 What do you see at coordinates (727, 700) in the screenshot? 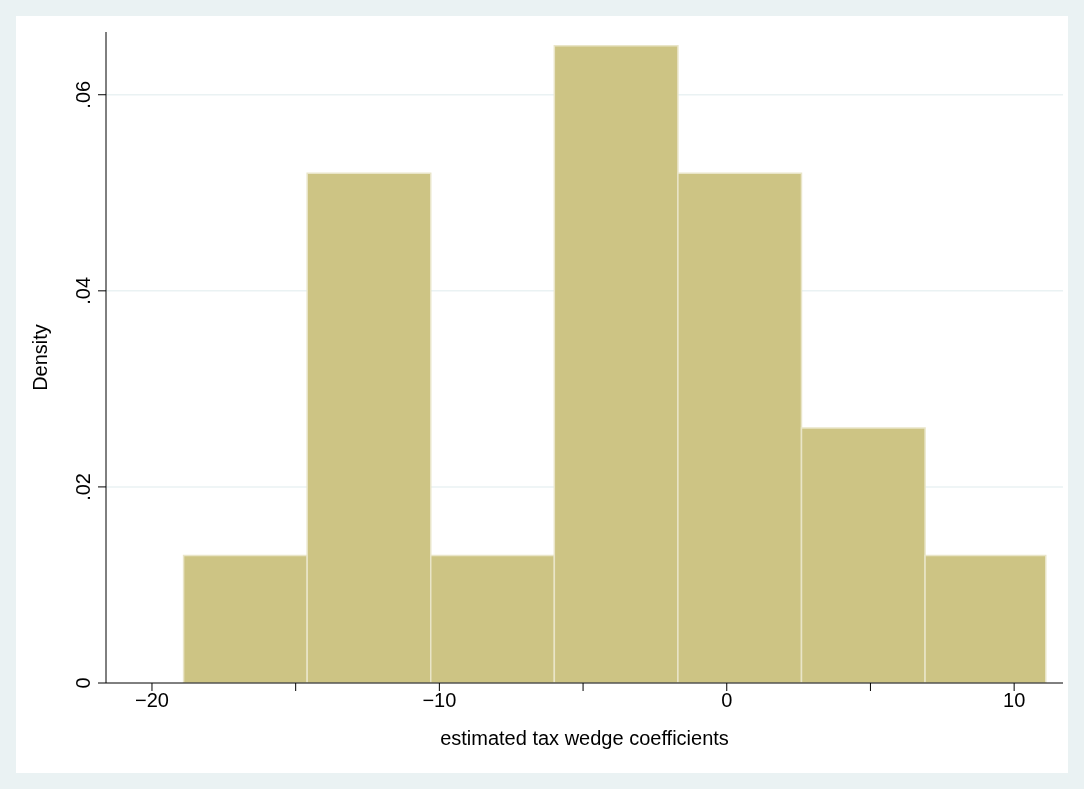
I see `x-tick-label: 0` at bounding box center [727, 700].